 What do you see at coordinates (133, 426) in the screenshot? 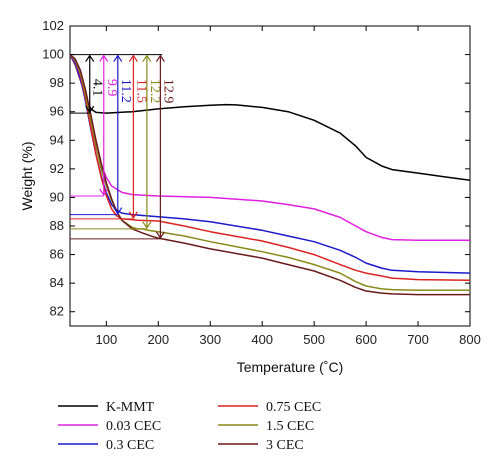
I see `legend-label: 0.03 CEC` at bounding box center [133, 426].